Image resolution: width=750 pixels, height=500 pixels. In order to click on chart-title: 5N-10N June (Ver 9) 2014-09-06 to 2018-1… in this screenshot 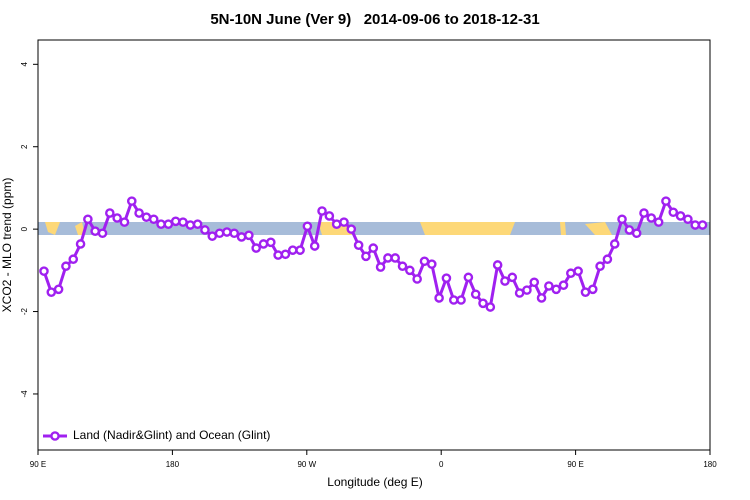, I will do `click(374, 19)`.